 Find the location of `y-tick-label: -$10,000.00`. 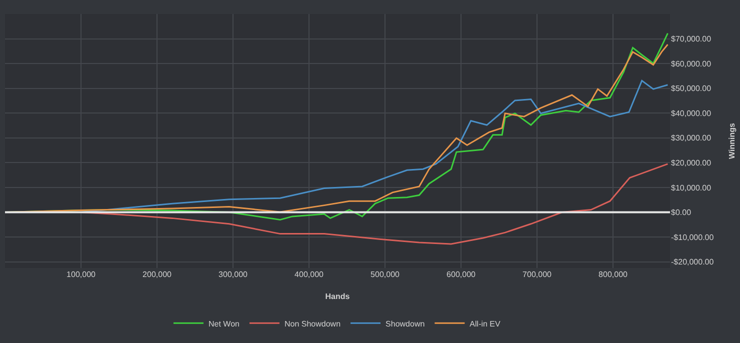

y-tick-label: -$10,000.00 is located at coordinates (692, 237).